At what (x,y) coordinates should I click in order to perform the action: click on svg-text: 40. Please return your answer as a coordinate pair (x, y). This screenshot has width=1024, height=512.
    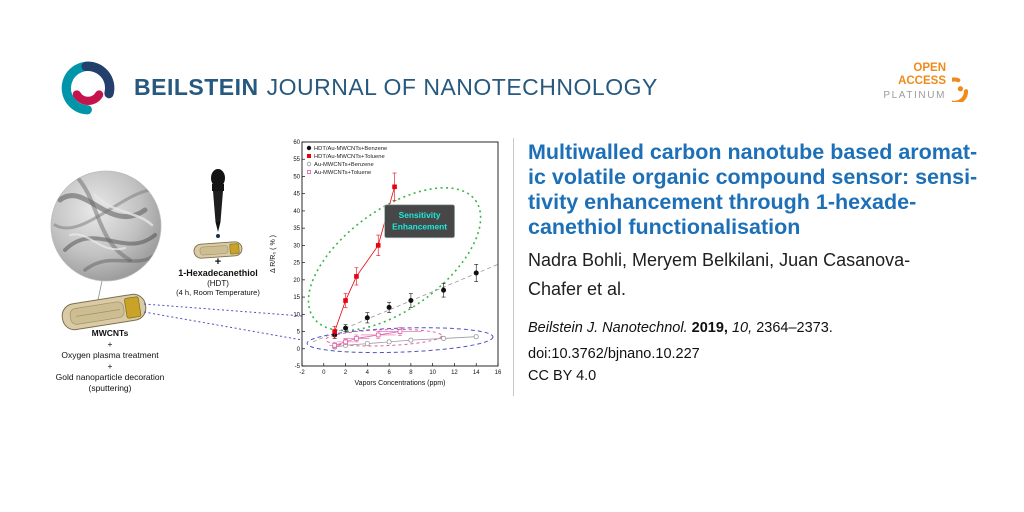
    Looking at the image, I should click on (296, 212).